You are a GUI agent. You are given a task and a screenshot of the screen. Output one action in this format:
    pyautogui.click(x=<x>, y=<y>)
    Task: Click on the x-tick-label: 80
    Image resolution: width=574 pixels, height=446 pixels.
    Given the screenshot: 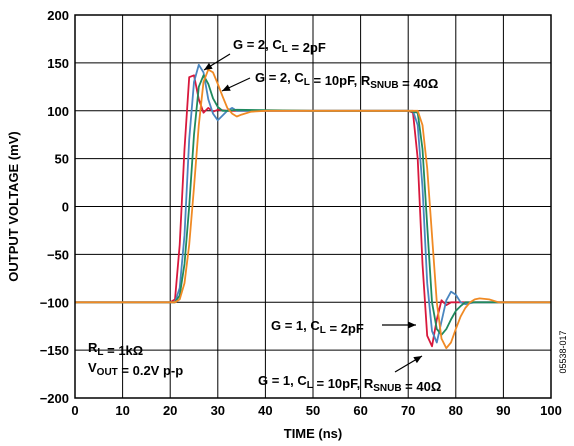 What is the action you would take?
    pyautogui.click(x=456, y=410)
    